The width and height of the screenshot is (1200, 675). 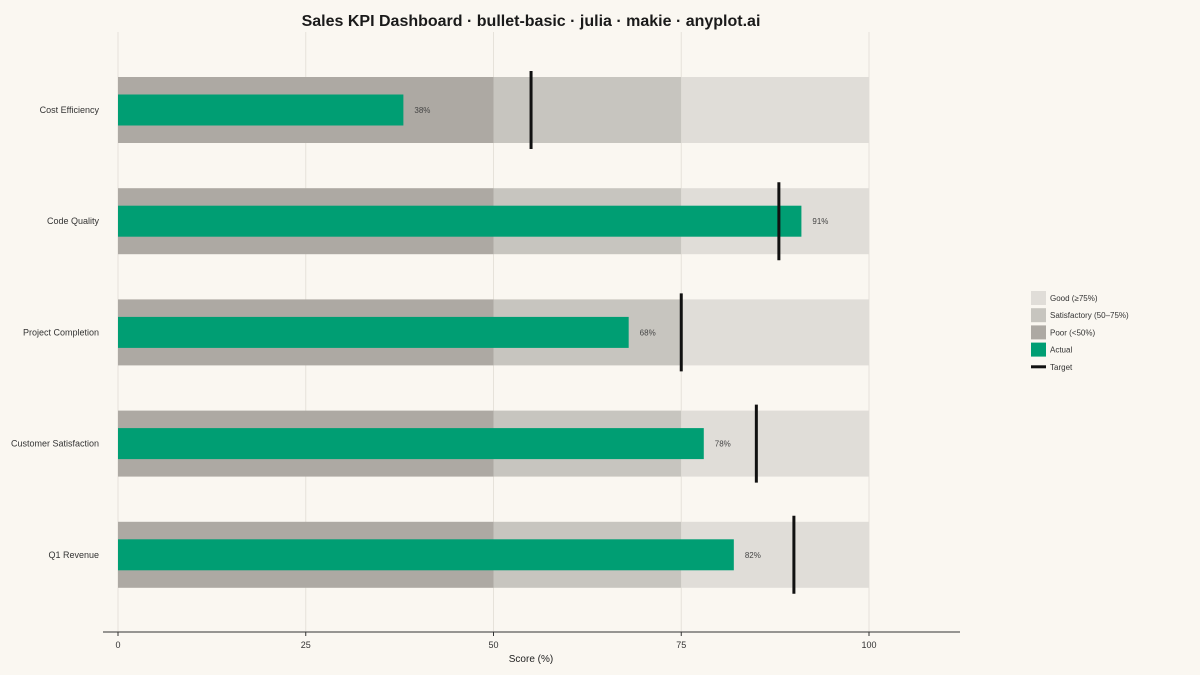 I want to click on bullet-row: Cost Efficiency 38%, so click(x=454, y=110).